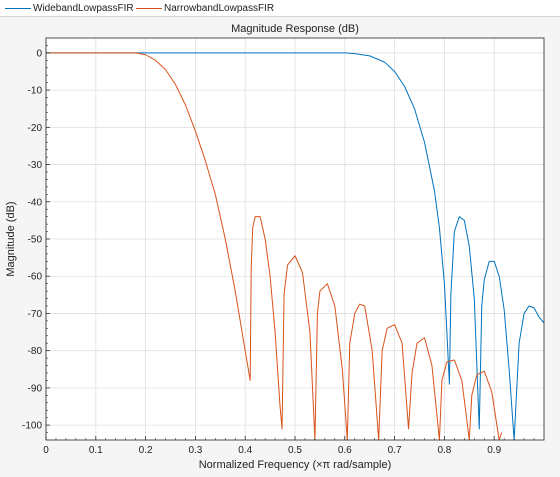 The width and height of the screenshot is (560, 477). Describe the element at coordinates (32, 426) in the screenshot. I see `y-tick-label: -100` at that location.